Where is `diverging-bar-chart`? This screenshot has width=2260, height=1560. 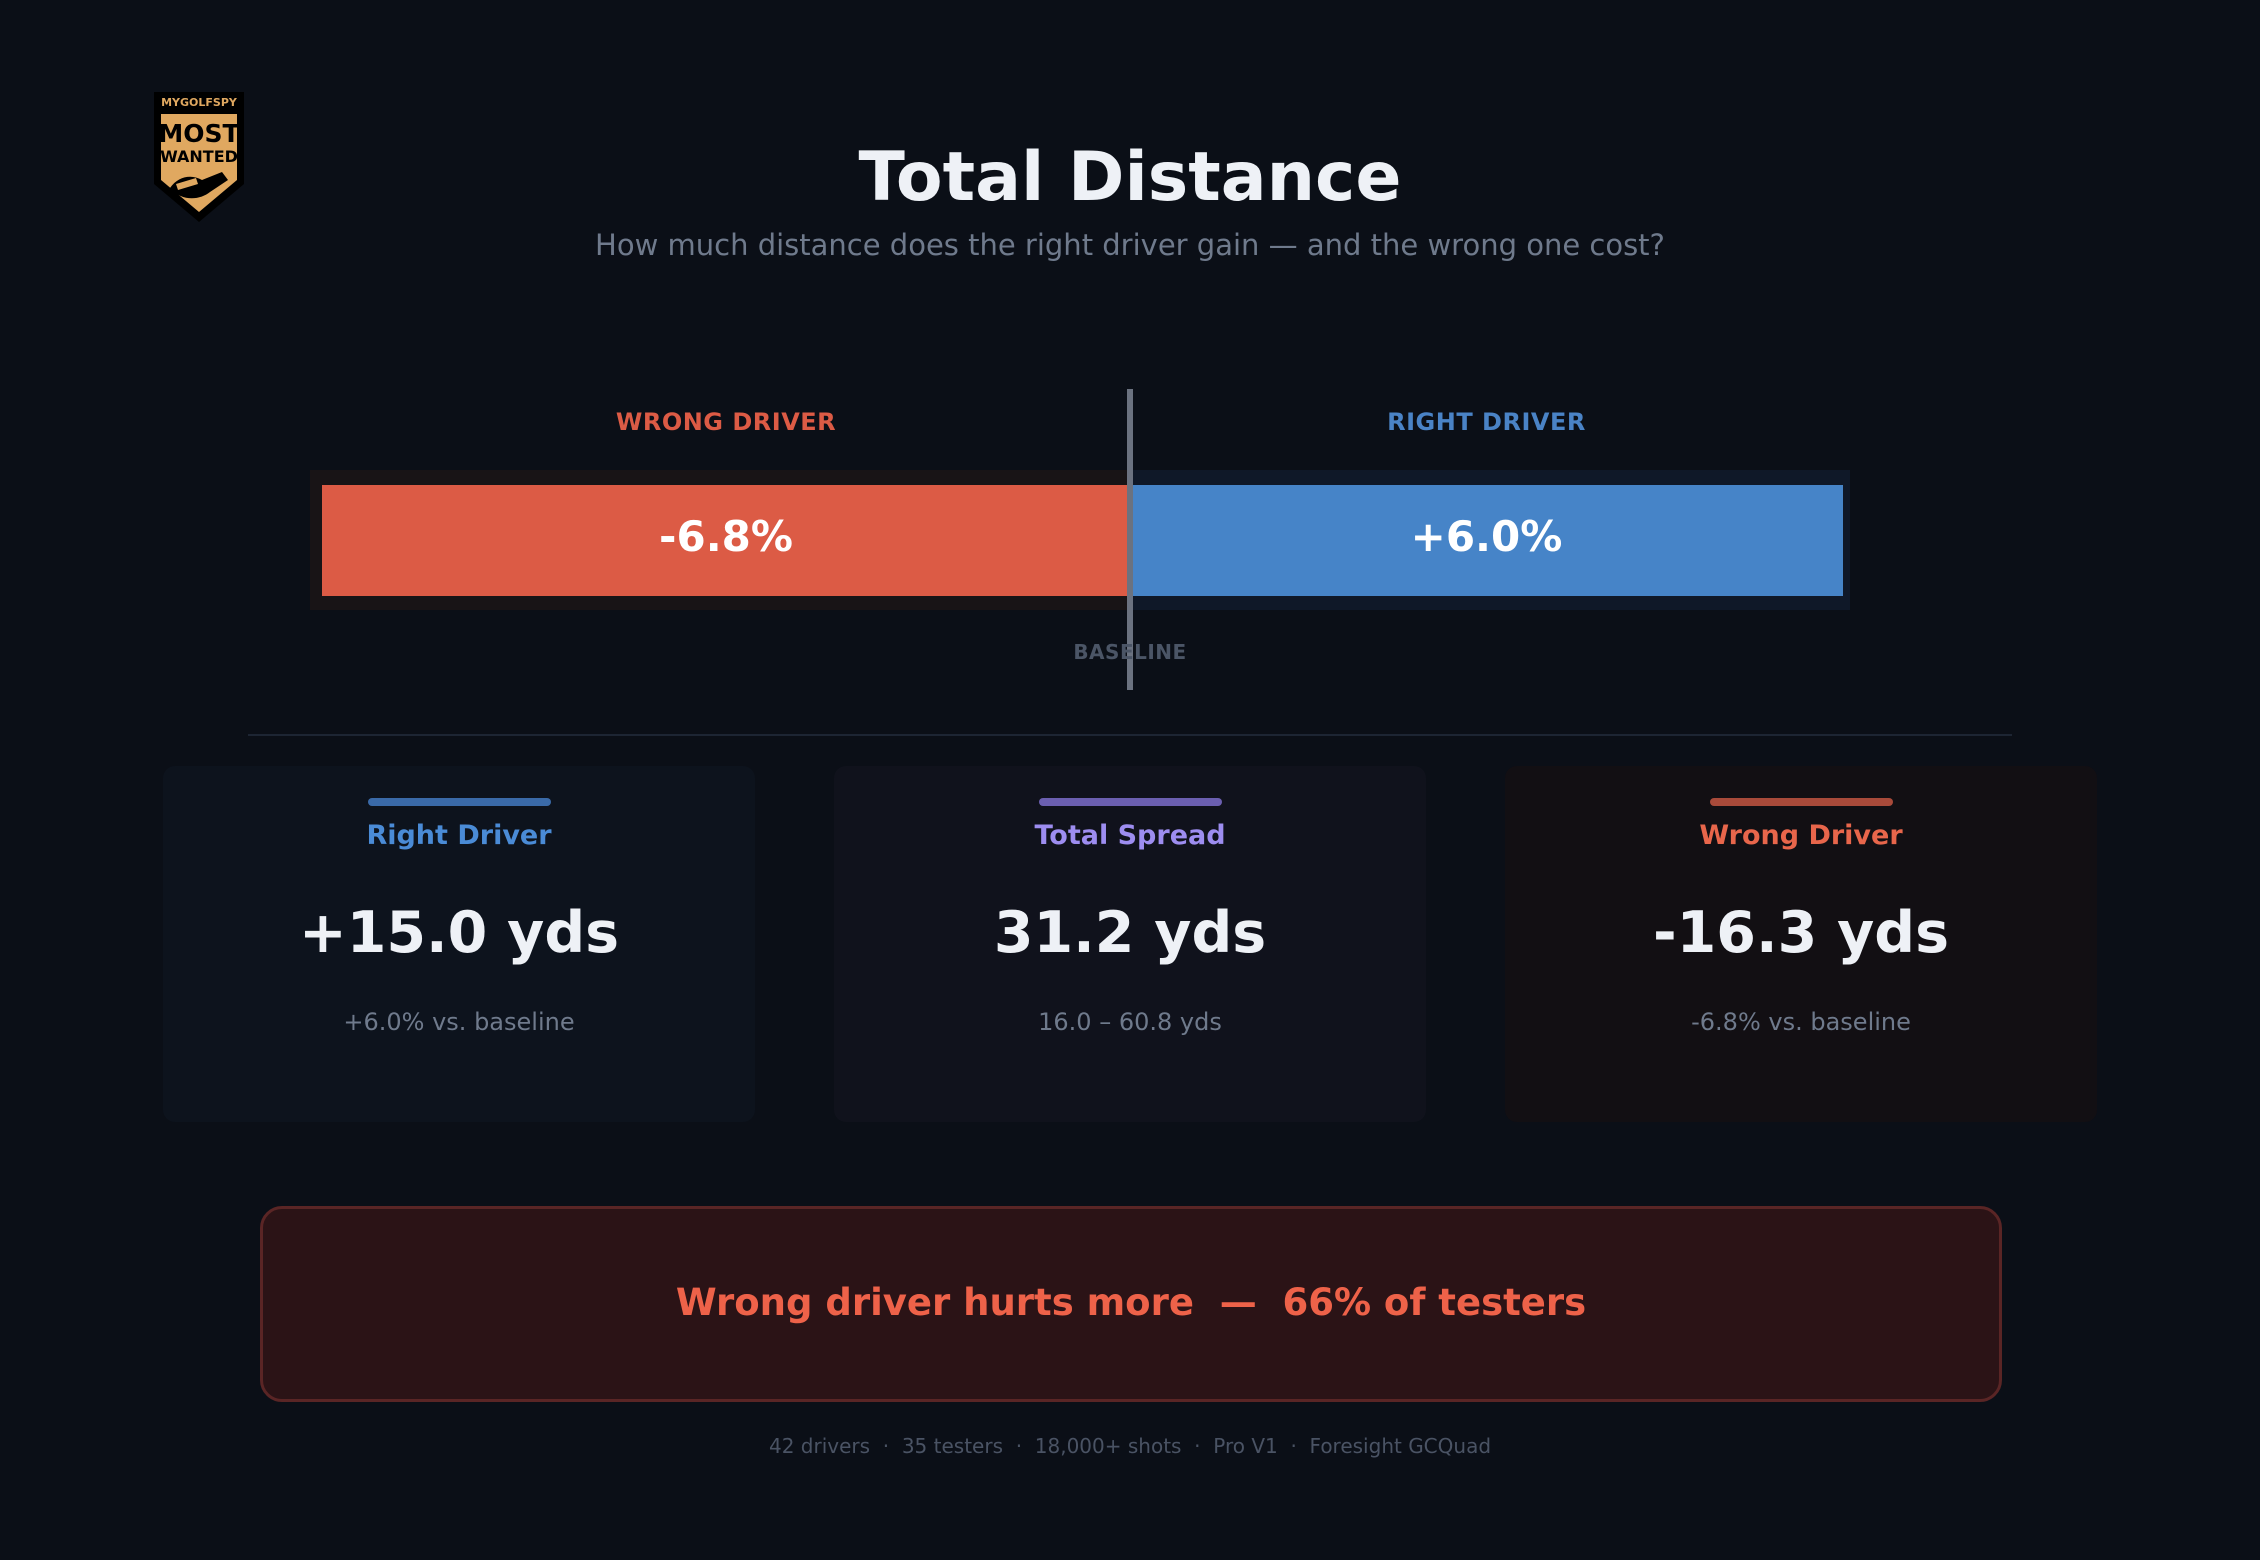 diverging-bar-chart is located at coordinates (1080, 540).